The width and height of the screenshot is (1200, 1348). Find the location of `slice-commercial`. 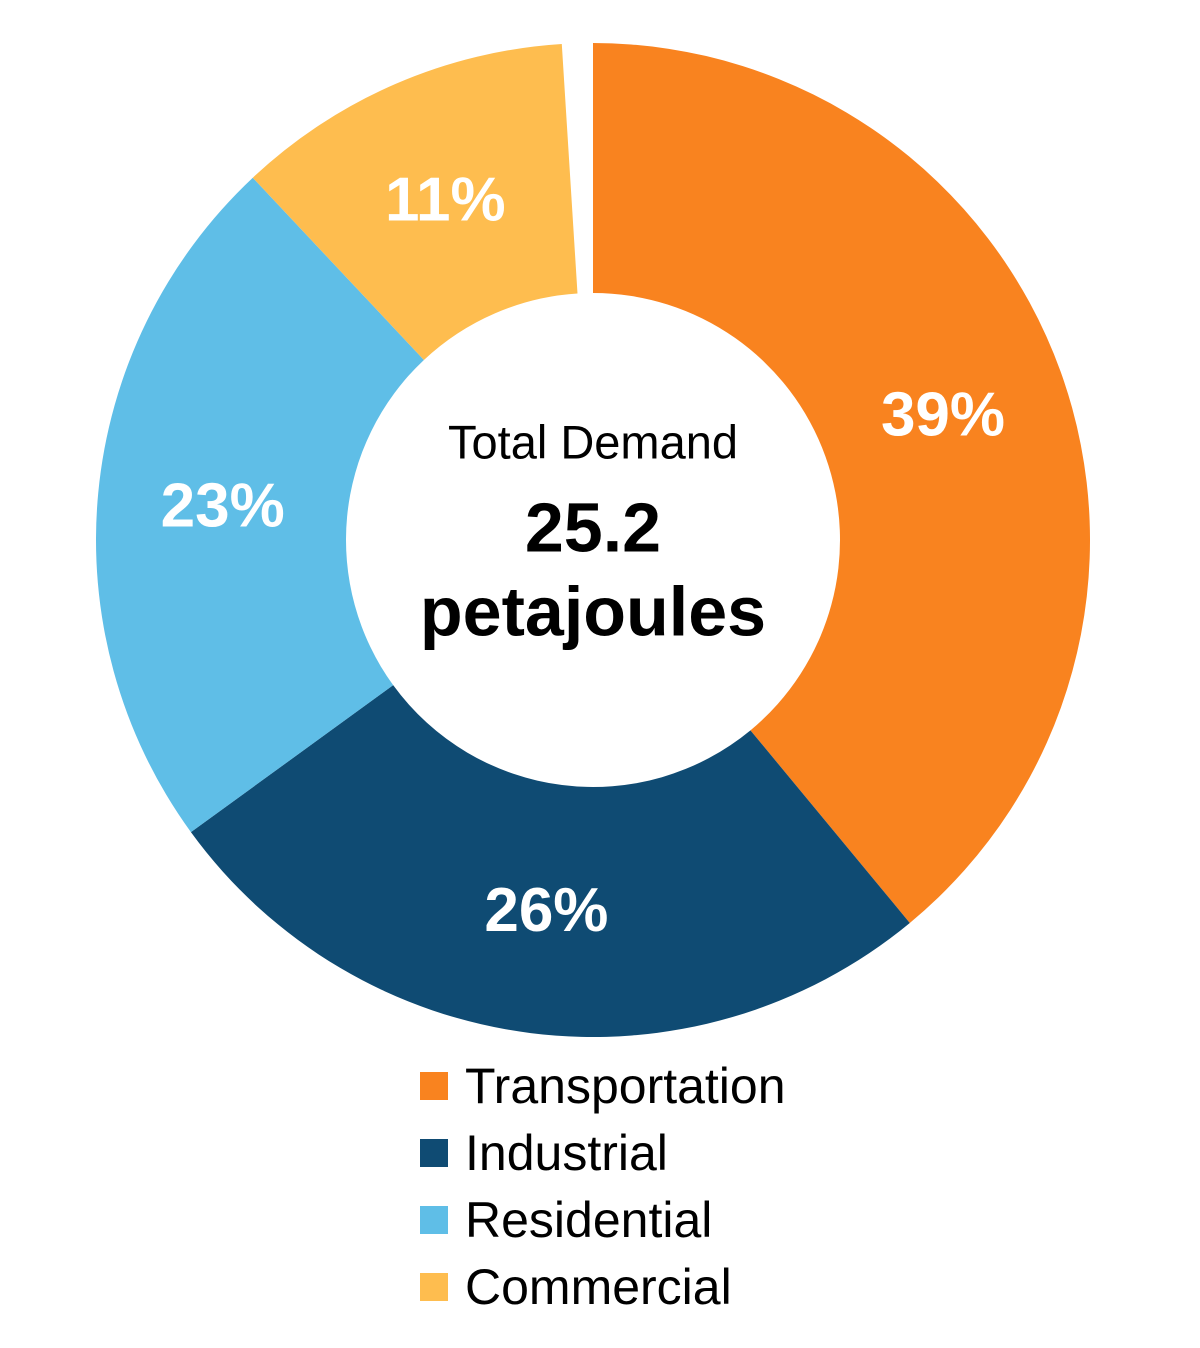

slice-commercial is located at coordinates (415, 201).